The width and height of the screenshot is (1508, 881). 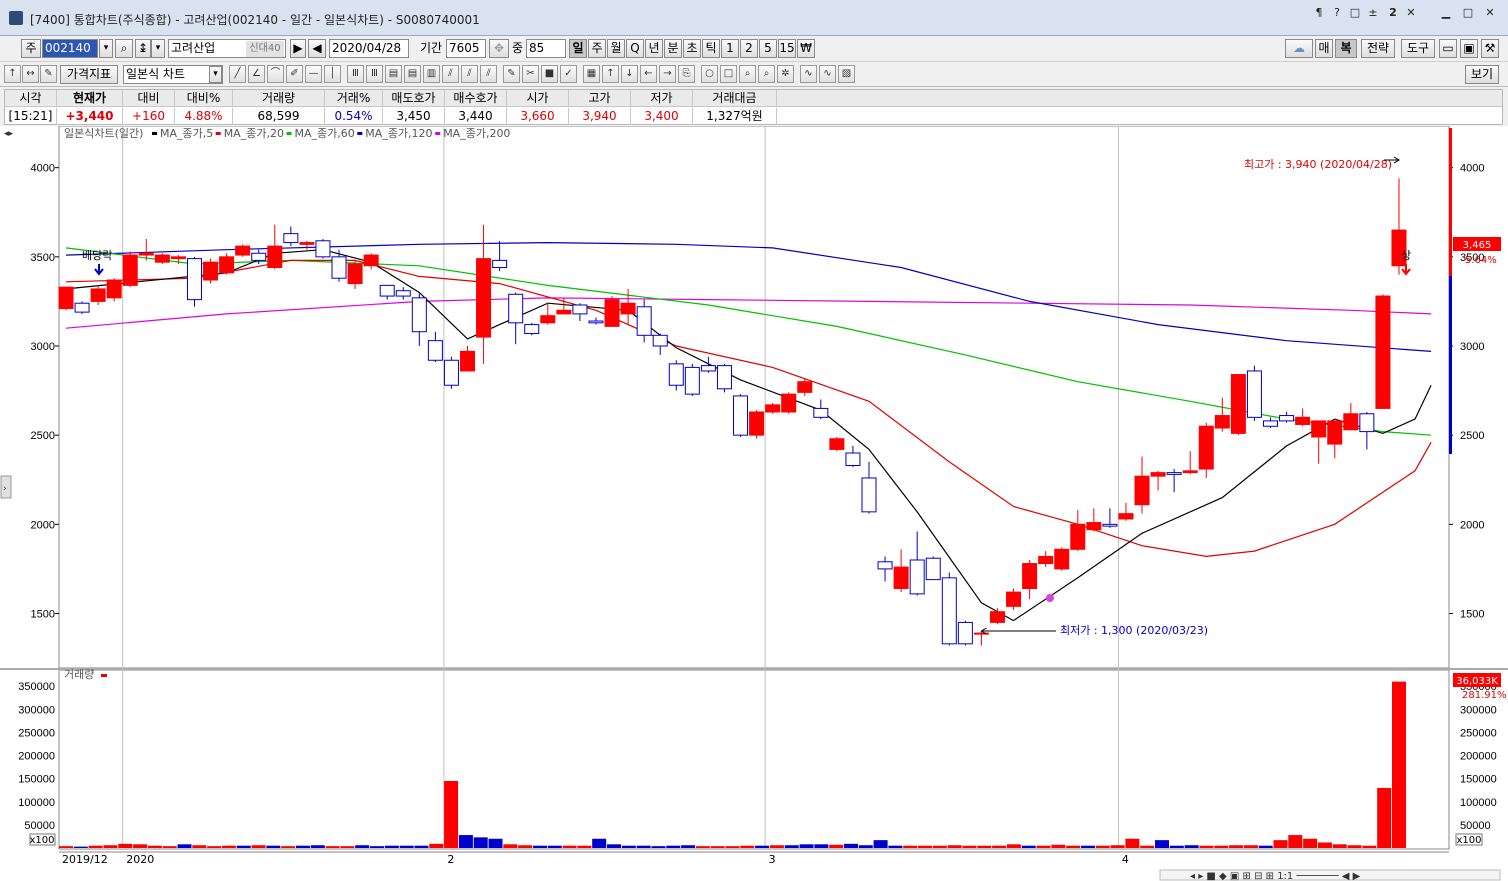 I want to click on count-input: 85, so click(x=546, y=48).